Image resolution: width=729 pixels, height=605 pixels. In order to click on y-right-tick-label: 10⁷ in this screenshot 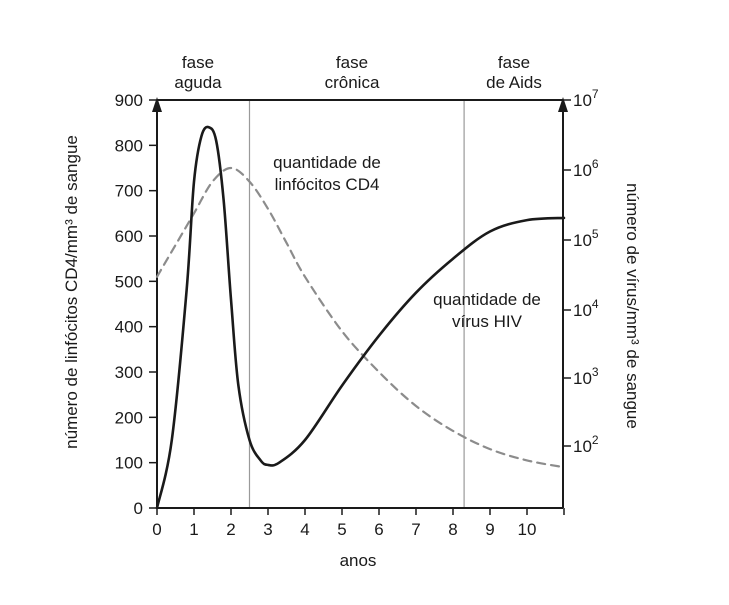, I will do `click(586, 98)`.